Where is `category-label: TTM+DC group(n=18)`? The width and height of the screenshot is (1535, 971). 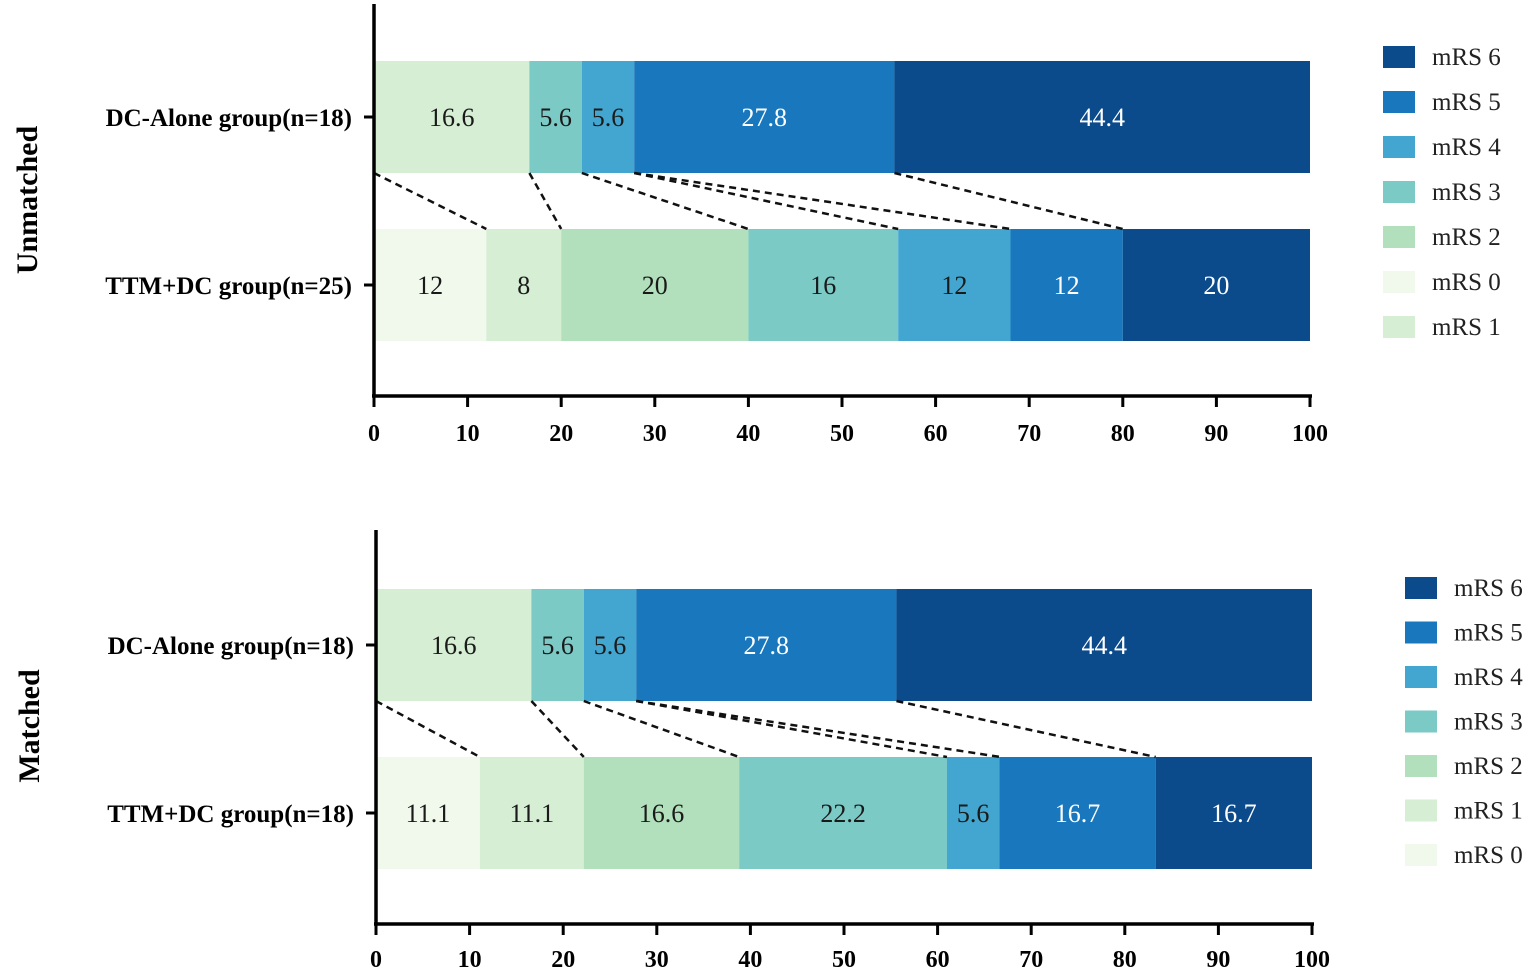 category-label: TTM+DC group(n=18) is located at coordinates (230, 814).